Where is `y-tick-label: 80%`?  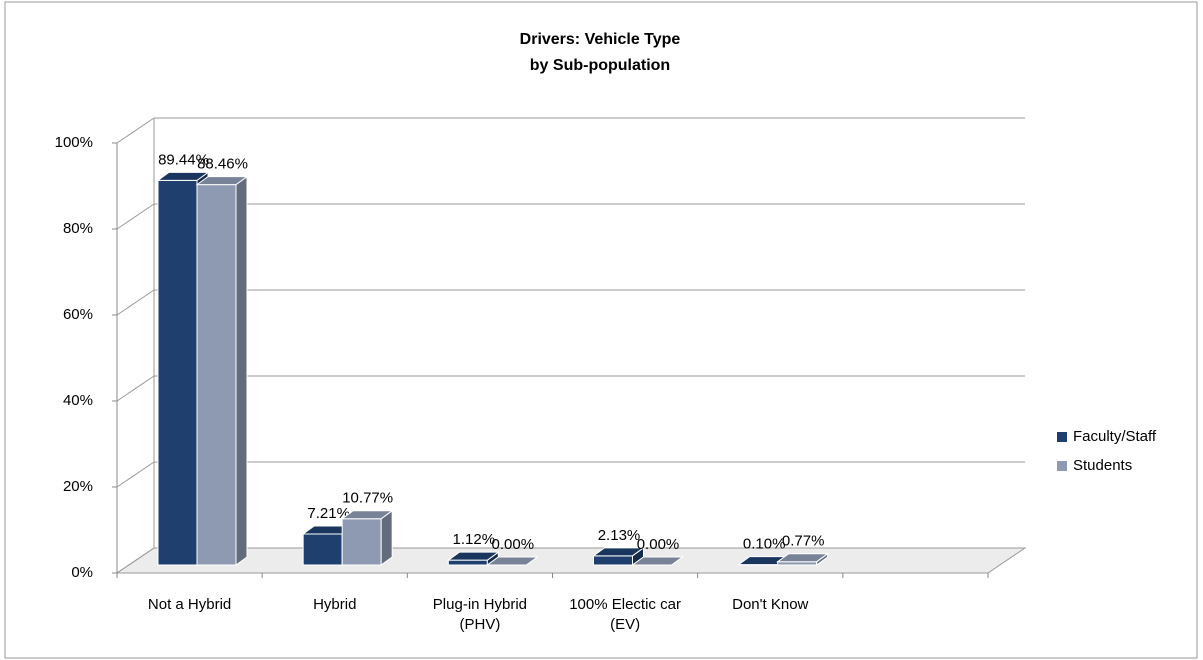
y-tick-label: 80% is located at coordinates (78, 228).